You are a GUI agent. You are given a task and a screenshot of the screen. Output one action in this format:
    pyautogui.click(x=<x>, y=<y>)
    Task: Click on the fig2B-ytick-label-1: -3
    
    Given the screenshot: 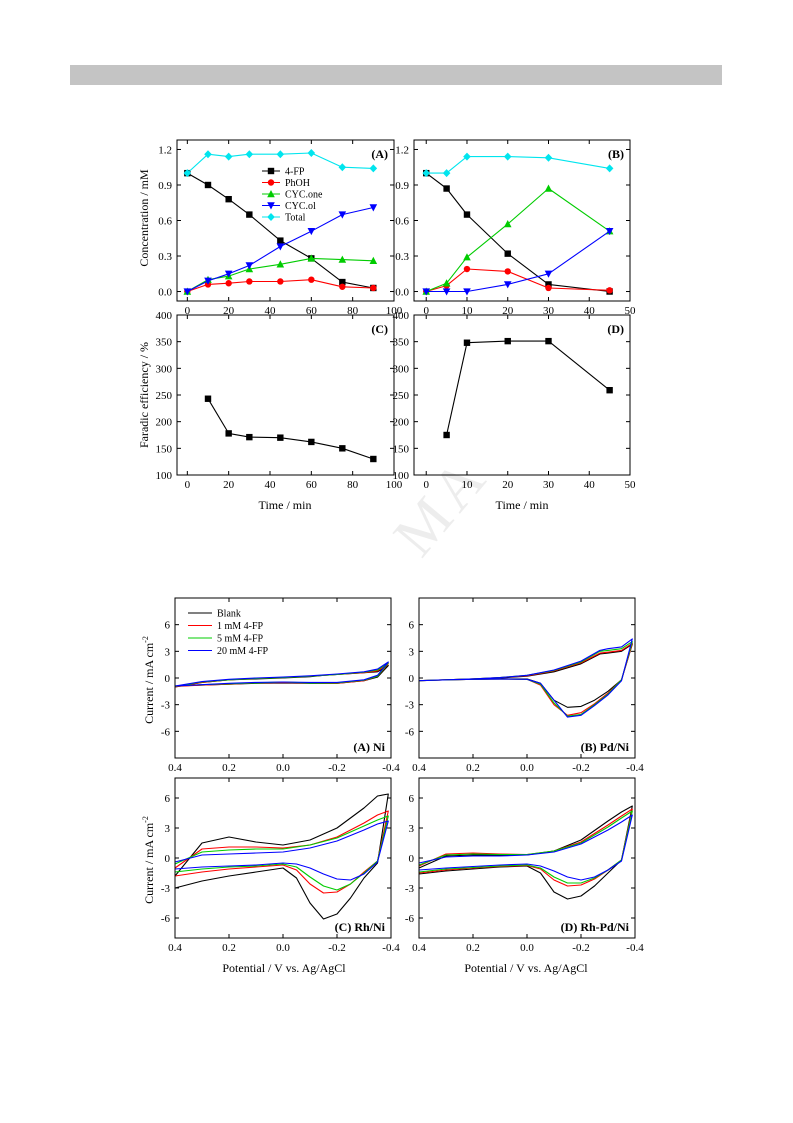 What is the action you would take?
    pyautogui.click(x=410, y=706)
    